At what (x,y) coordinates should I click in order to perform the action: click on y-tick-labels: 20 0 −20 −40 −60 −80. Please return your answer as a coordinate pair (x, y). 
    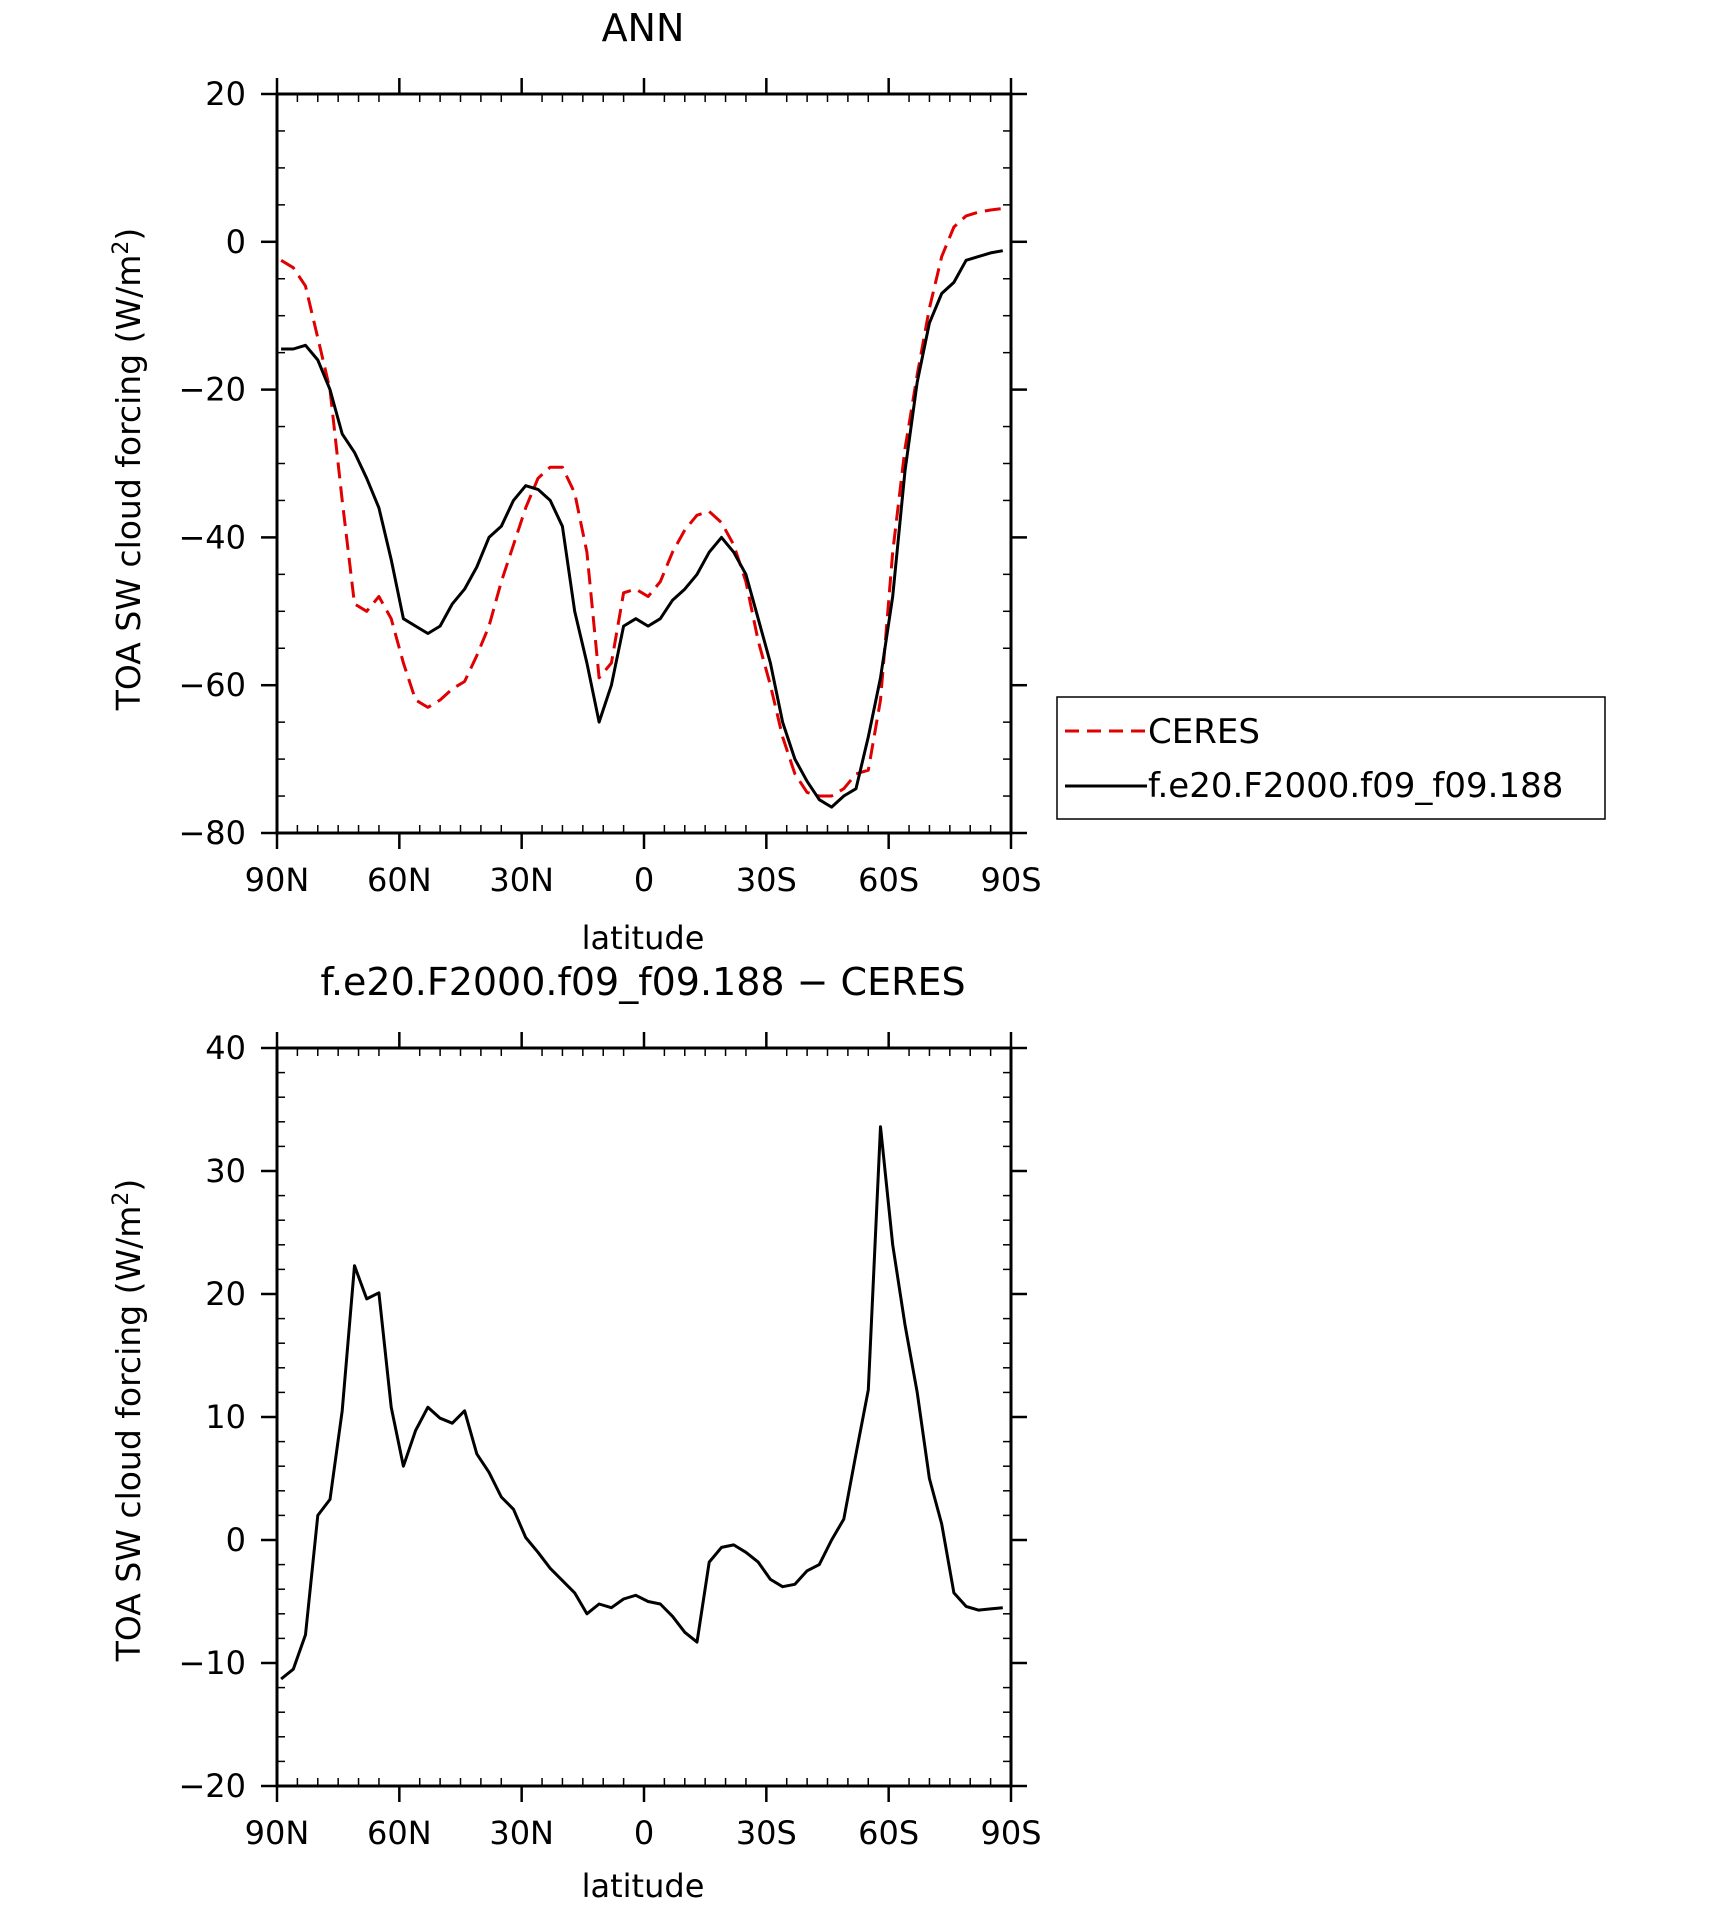
    Looking at the image, I should click on (212, 463).